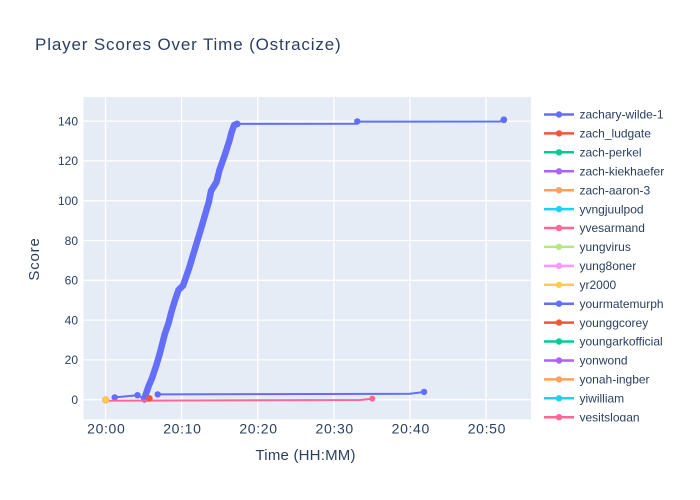  I want to click on svg-text: yvesarmand, so click(612, 228).